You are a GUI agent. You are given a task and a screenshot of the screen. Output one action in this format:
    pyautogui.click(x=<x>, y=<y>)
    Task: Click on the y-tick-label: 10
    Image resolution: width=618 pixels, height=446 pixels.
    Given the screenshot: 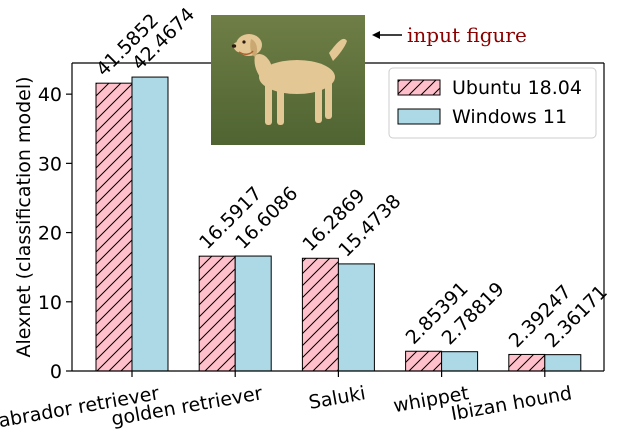 What is the action you would take?
    pyautogui.click(x=50, y=303)
    